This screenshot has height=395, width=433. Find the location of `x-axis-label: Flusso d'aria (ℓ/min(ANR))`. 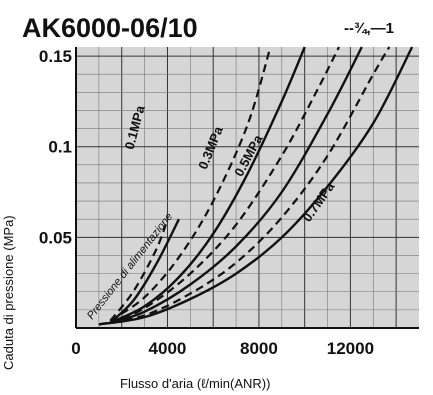

x-axis-label: Flusso d'aria (ℓ/min(ANR)) is located at coordinates (195, 383).